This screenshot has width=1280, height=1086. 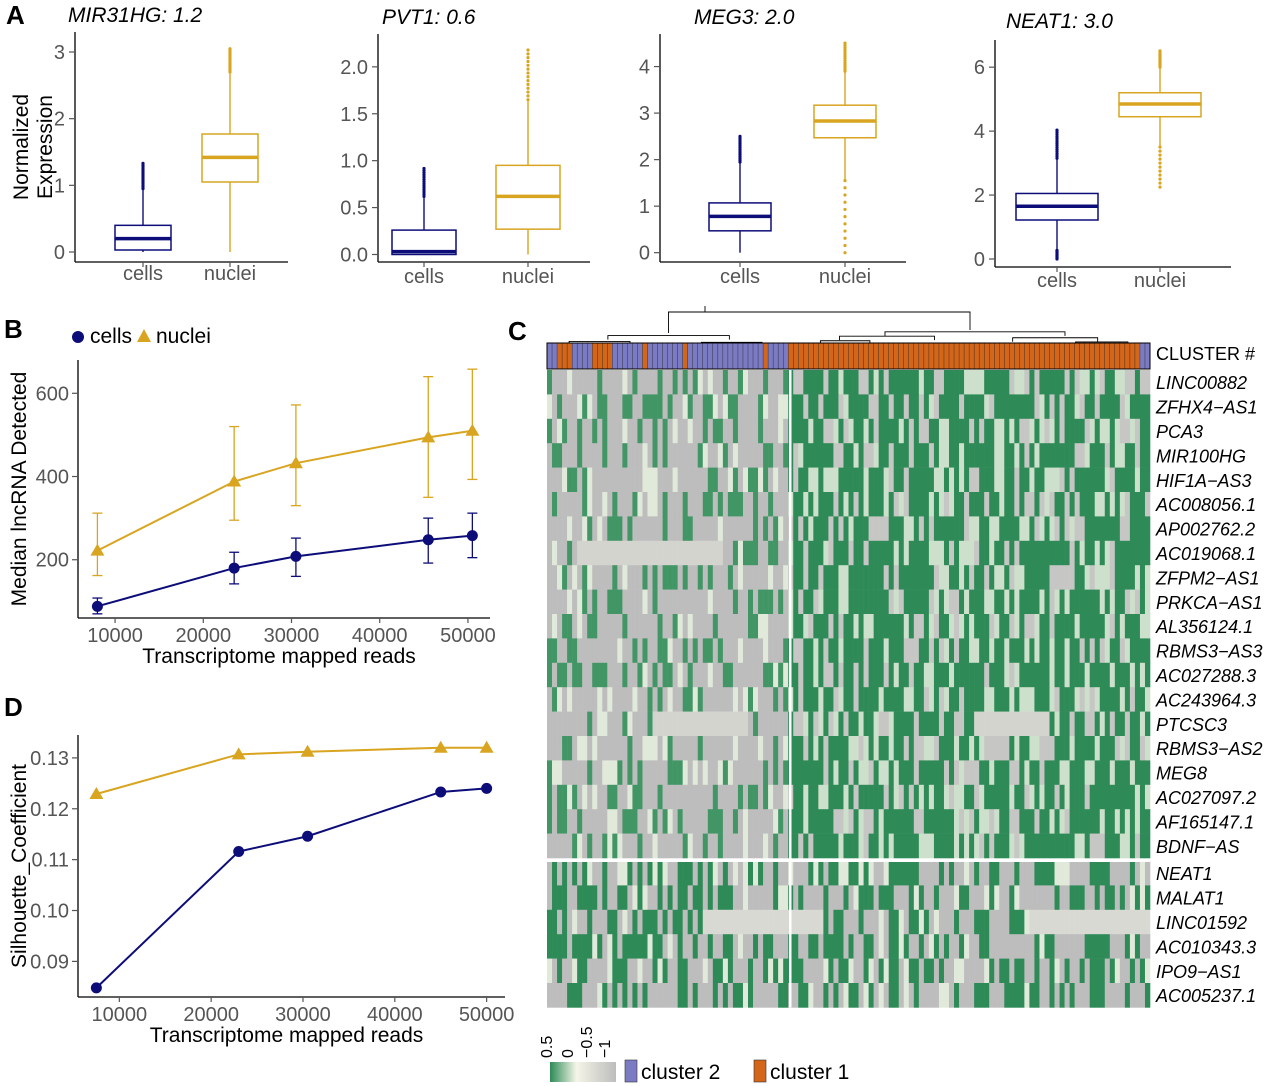 What do you see at coordinates (1017, 356) in the screenshot?
I see `cluster-annotation-cell` at bounding box center [1017, 356].